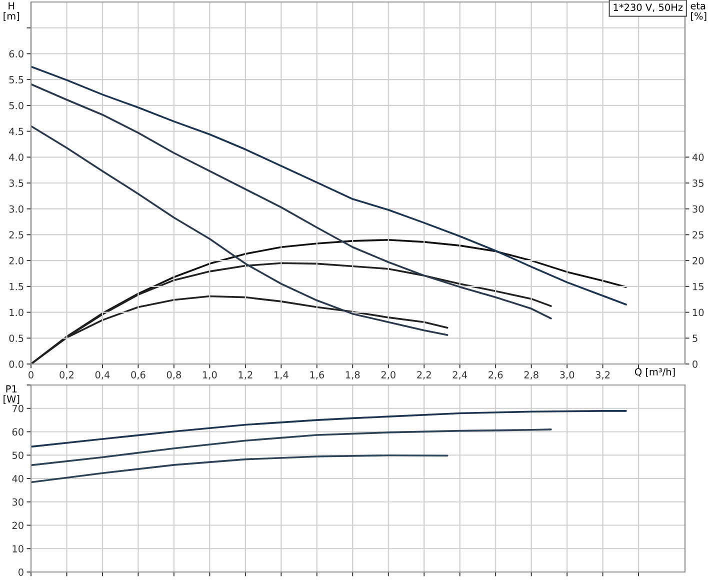  I want to click on x-tick-label: 3,2, so click(603, 375).